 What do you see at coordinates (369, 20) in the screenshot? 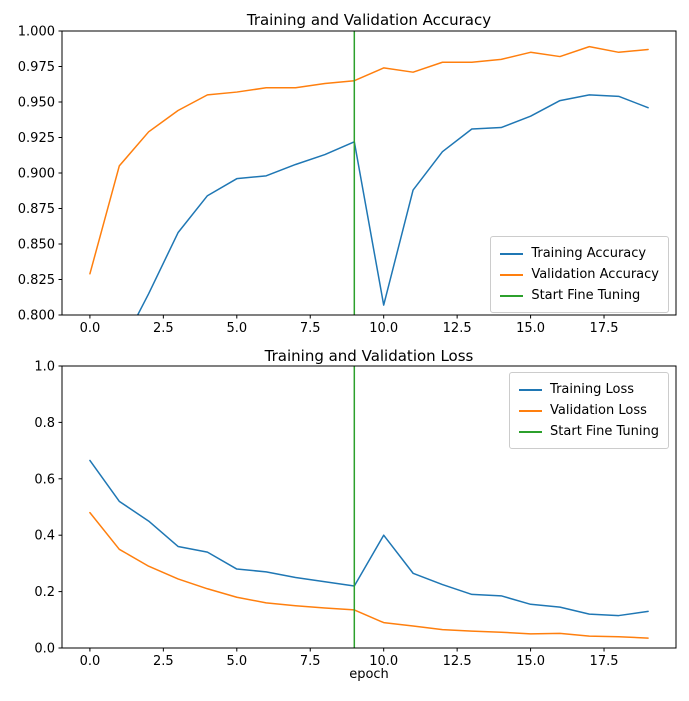
I see `accuracy-chart-title: Training and Validation Accuracy` at bounding box center [369, 20].